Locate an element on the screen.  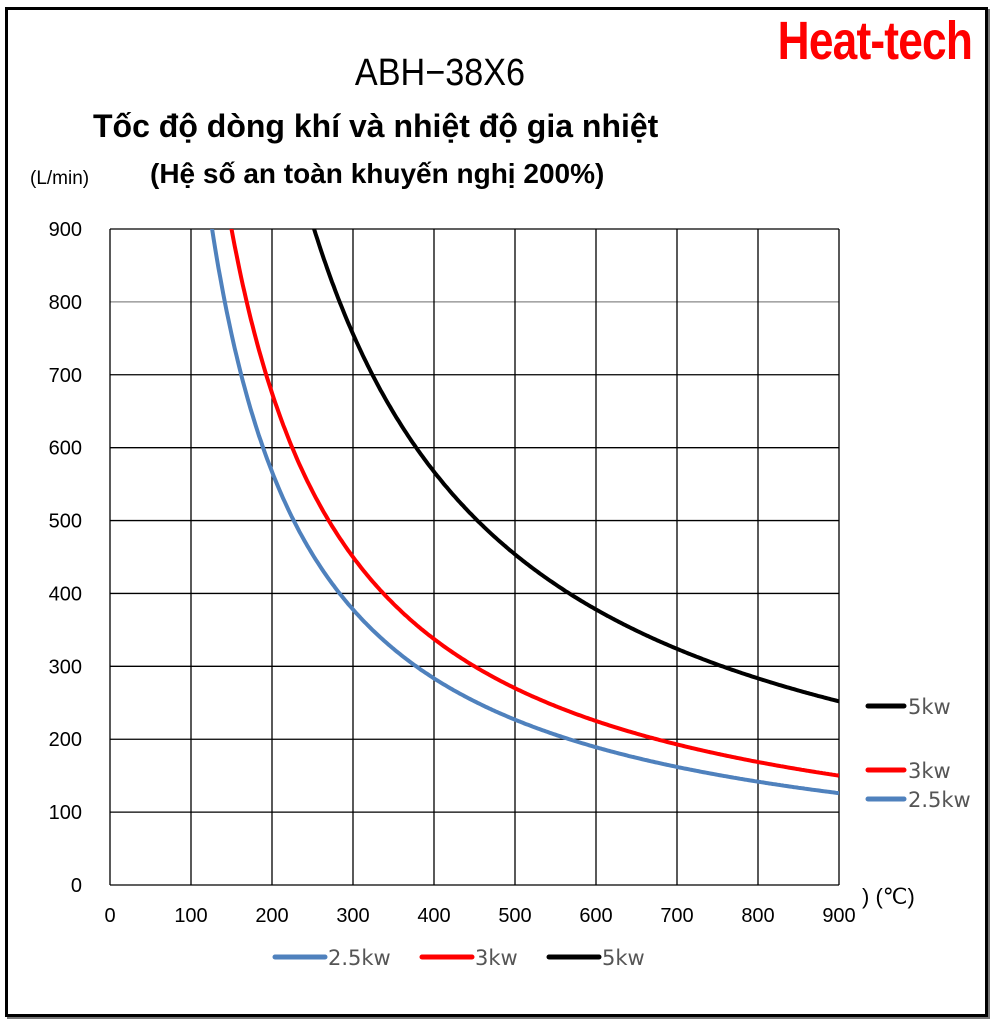
y-tick-label: 900 is located at coordinates (65, 230).